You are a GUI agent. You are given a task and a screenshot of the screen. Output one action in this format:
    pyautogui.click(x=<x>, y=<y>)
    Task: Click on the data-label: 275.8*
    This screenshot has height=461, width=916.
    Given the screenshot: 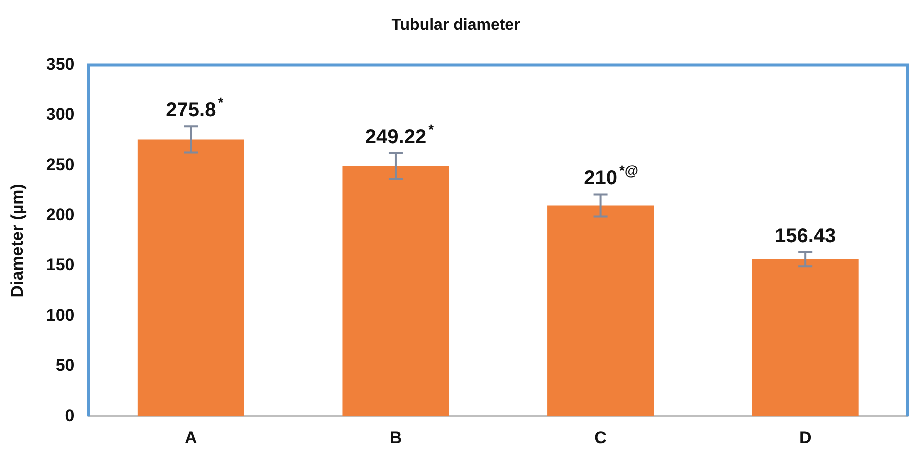 What is the action you would take?
    pyautogui.click(x=195, y=108)
    